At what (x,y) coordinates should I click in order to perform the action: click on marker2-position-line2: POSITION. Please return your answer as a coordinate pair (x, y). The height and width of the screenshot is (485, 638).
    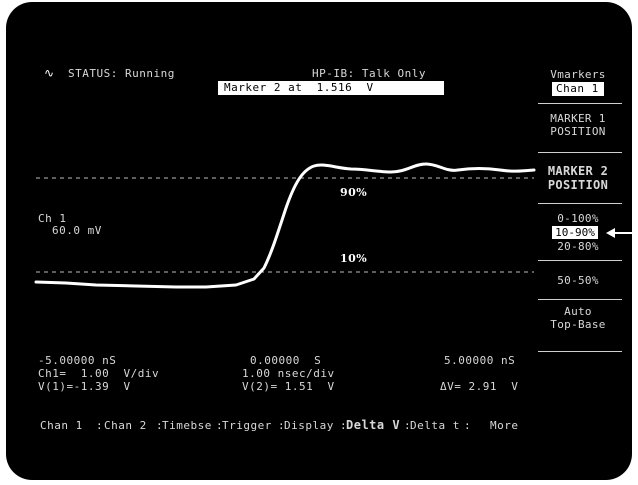
    Looking at the image, I should click on (578, 185).